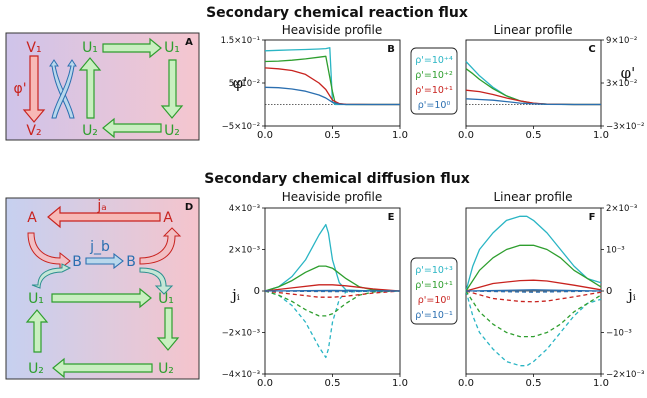 Image resolution: width=647 pixels, height=398 pixels. What do you see at coordinates (33, 131) in the screenshot?
I see `label-v2: V₂` at bounding box center [33, 131].